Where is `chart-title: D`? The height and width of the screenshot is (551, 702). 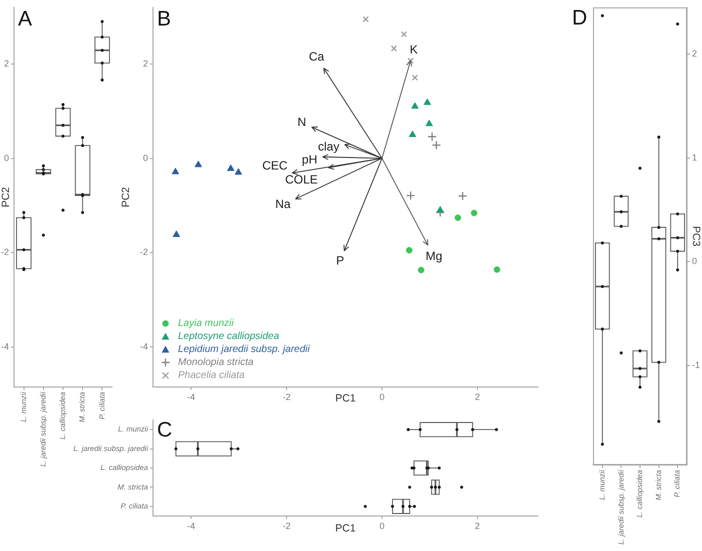
chart-title: D is located at coordinates (580, 18).